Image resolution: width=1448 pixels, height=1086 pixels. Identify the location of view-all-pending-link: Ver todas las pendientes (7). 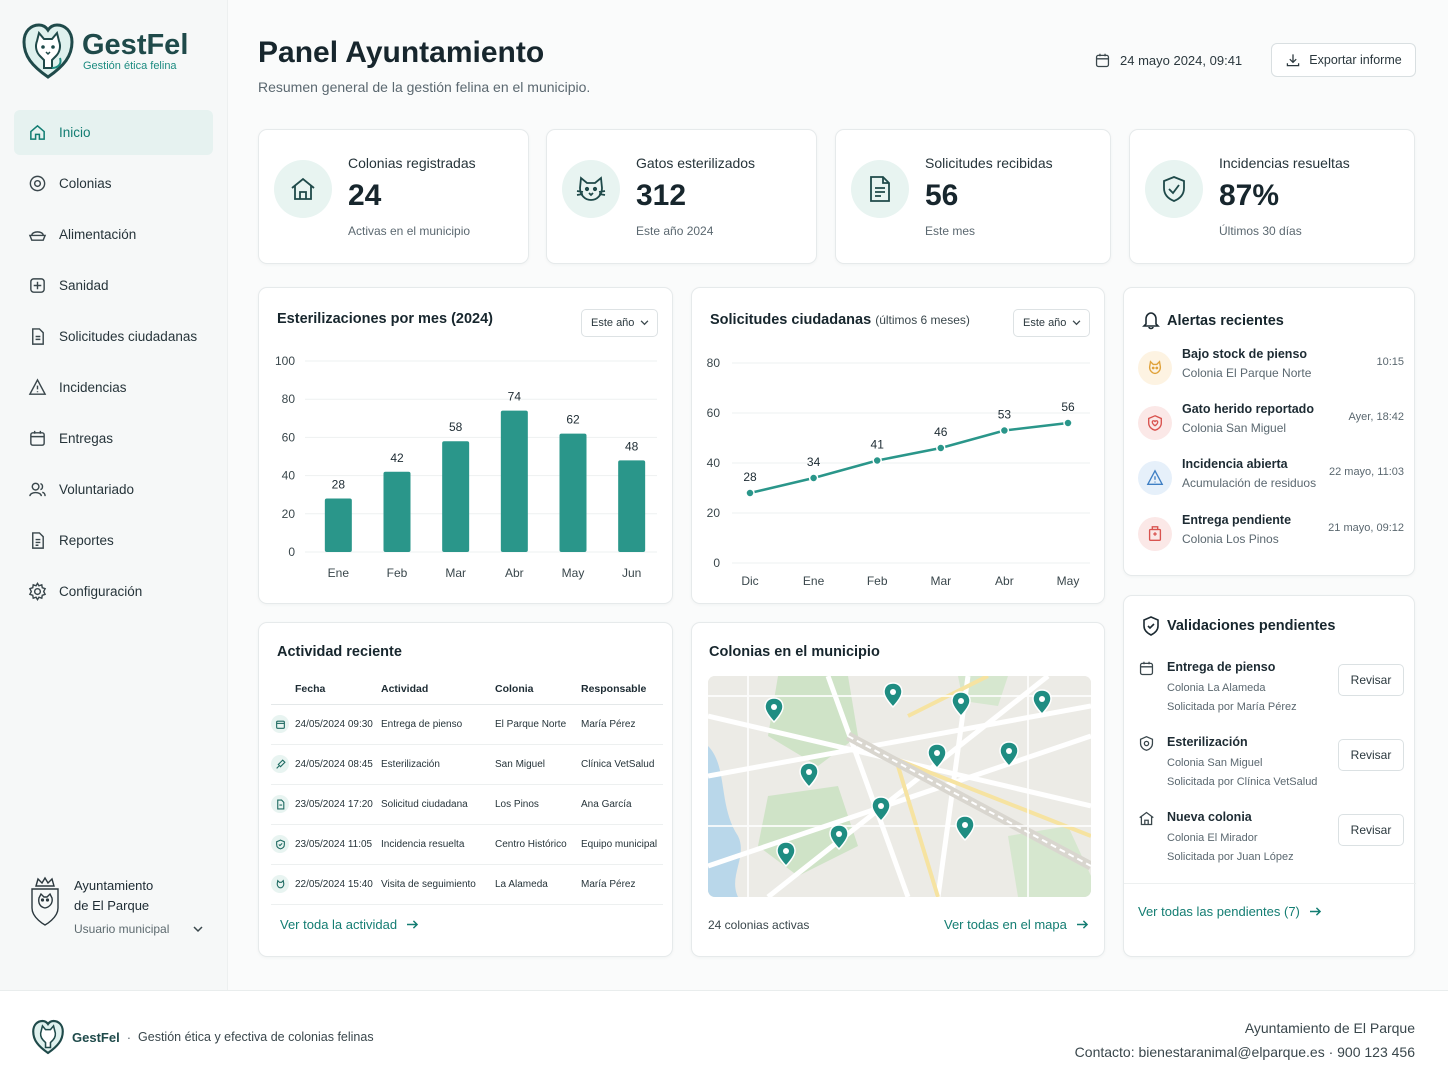
(1230, 911).